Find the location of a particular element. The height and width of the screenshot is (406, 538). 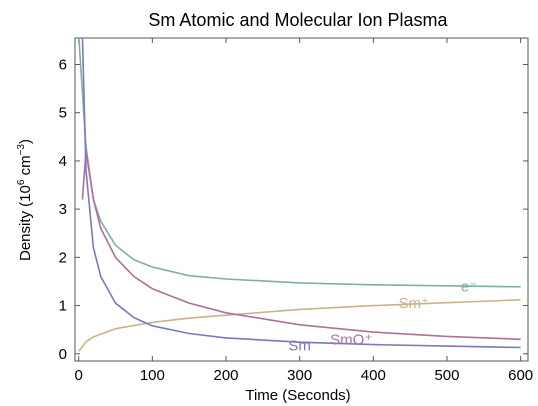

y-axis-label-end: ) is located at coordinates (25, 141).